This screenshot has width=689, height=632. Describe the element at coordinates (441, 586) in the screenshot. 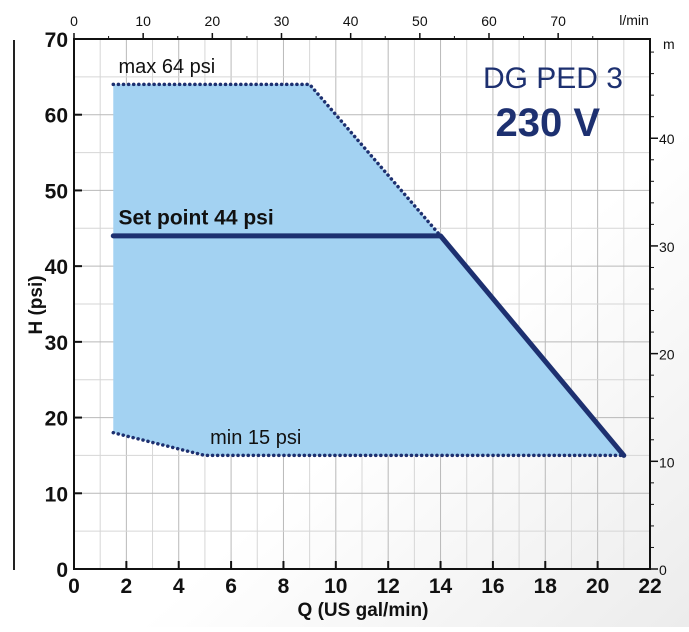

I see `x-tick-label: 14` at that location.